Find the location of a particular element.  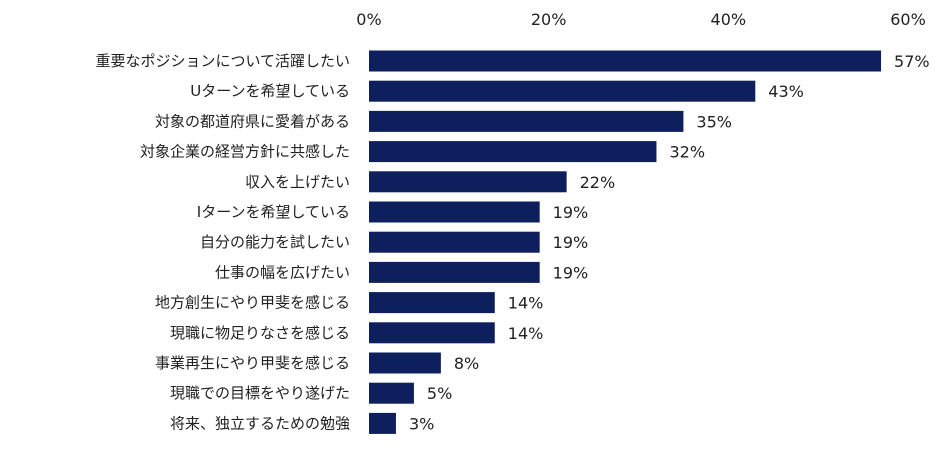

value-label: 5% is located at coordinates (439, 393).